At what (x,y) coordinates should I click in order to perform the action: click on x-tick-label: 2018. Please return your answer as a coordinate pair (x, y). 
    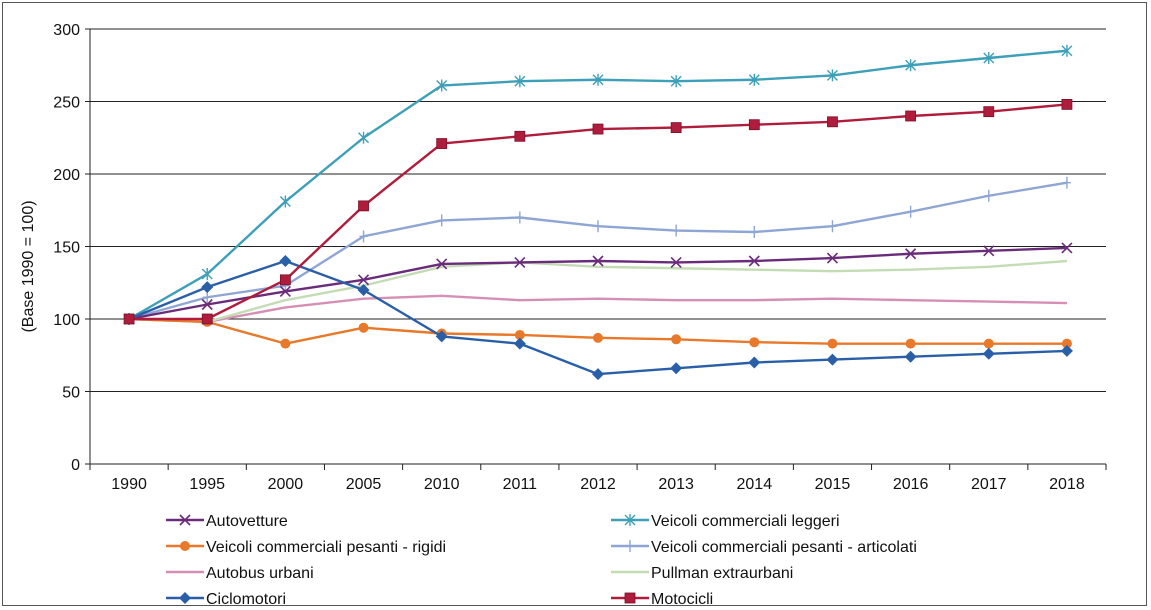
    Looking at the image, I should click on (1067, 484).